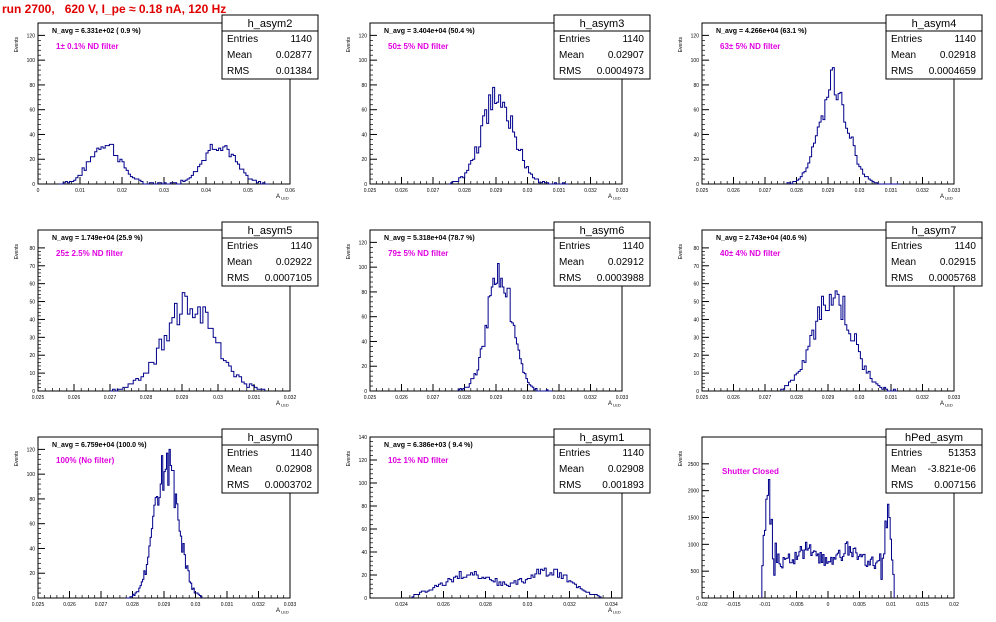 The height and width of the screenshot is (622, 996). What do you see at coordinates (696, 374) in the screenshot?
I see `y-tick-label: 10` at bounding box center [696, 374].